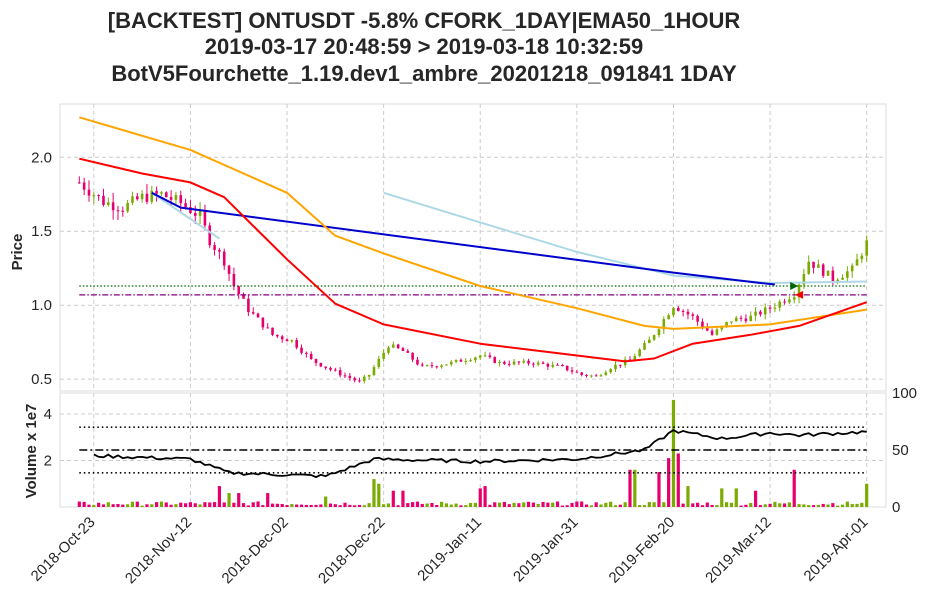 The height and width of the screenshot is (601, 929). What do you see at coordinates (900, 450) in the screenshot?
I see `rsi-y-tick-label: 50` at bounding box center [900, 450].